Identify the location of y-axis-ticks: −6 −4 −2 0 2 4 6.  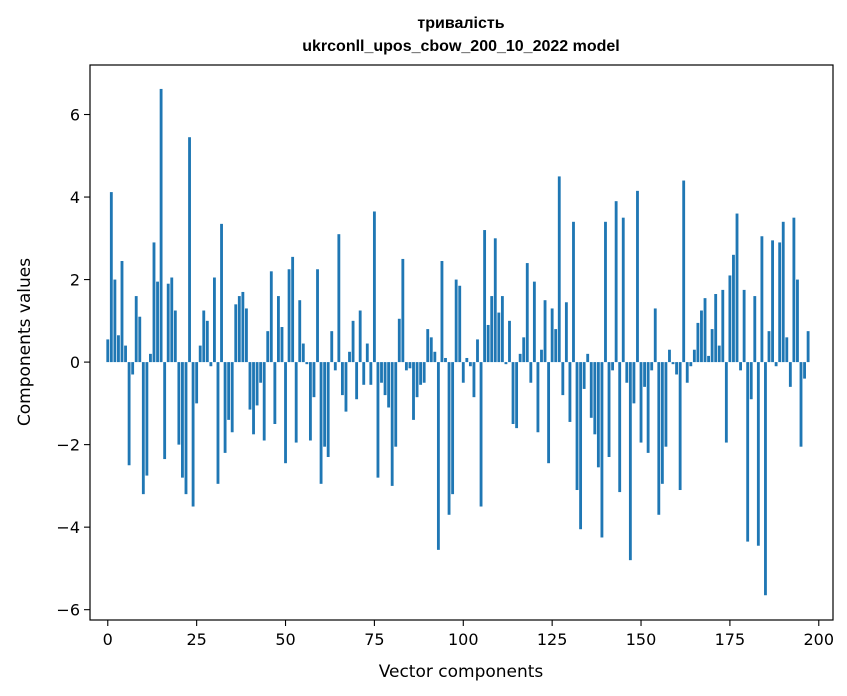
(73, 363).